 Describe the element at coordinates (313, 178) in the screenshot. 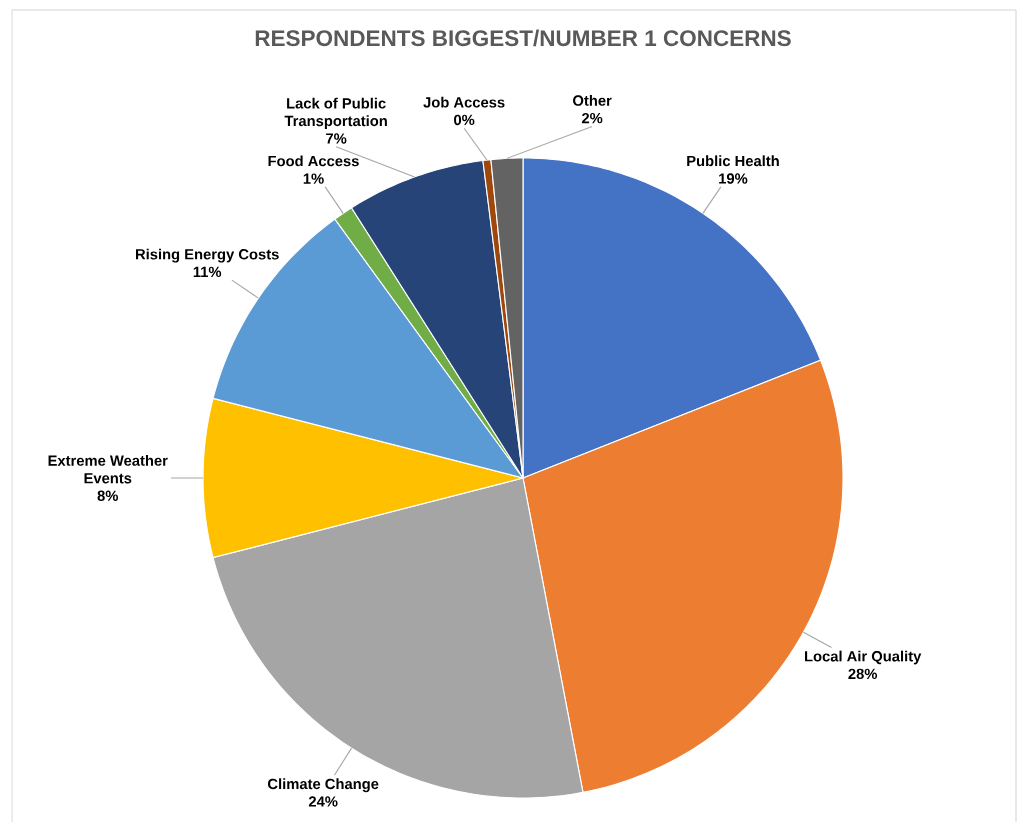

I see `data-label: 1%` at that location.